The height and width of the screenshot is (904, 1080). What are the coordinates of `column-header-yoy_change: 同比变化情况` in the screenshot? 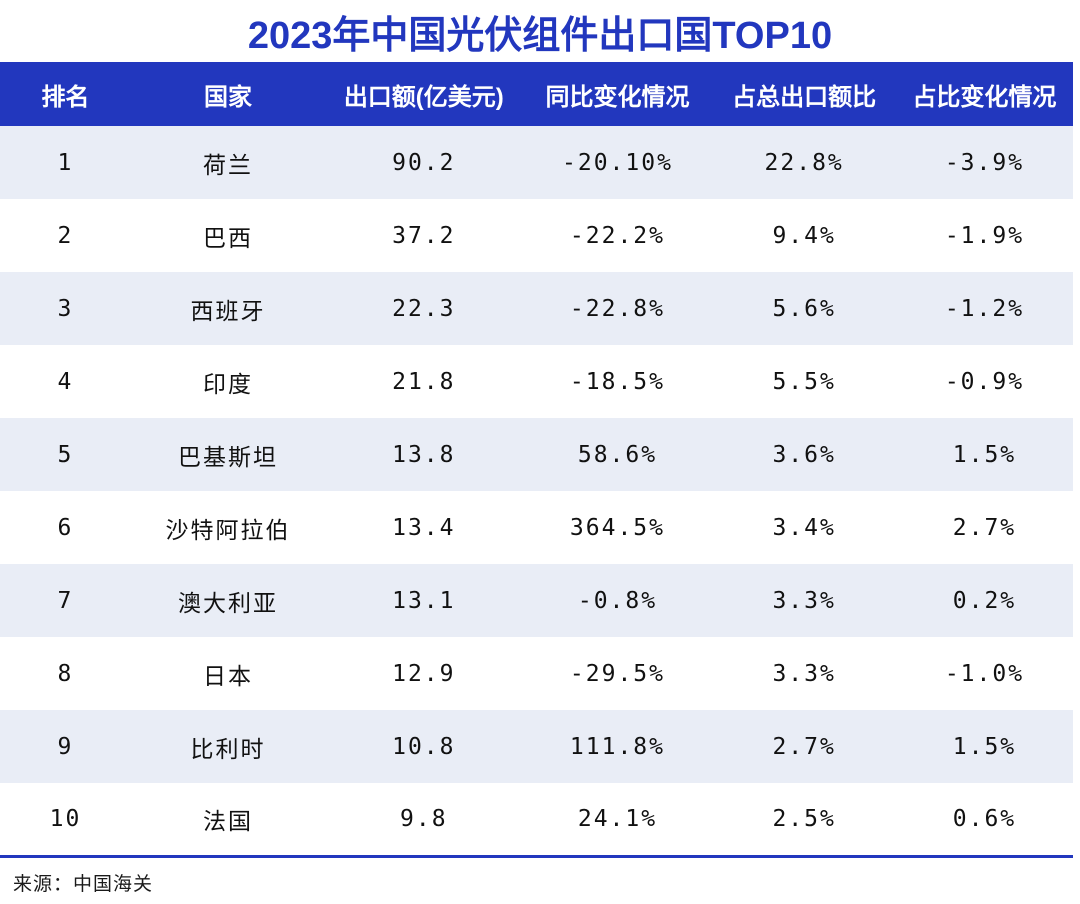 It's located at (617, 94).